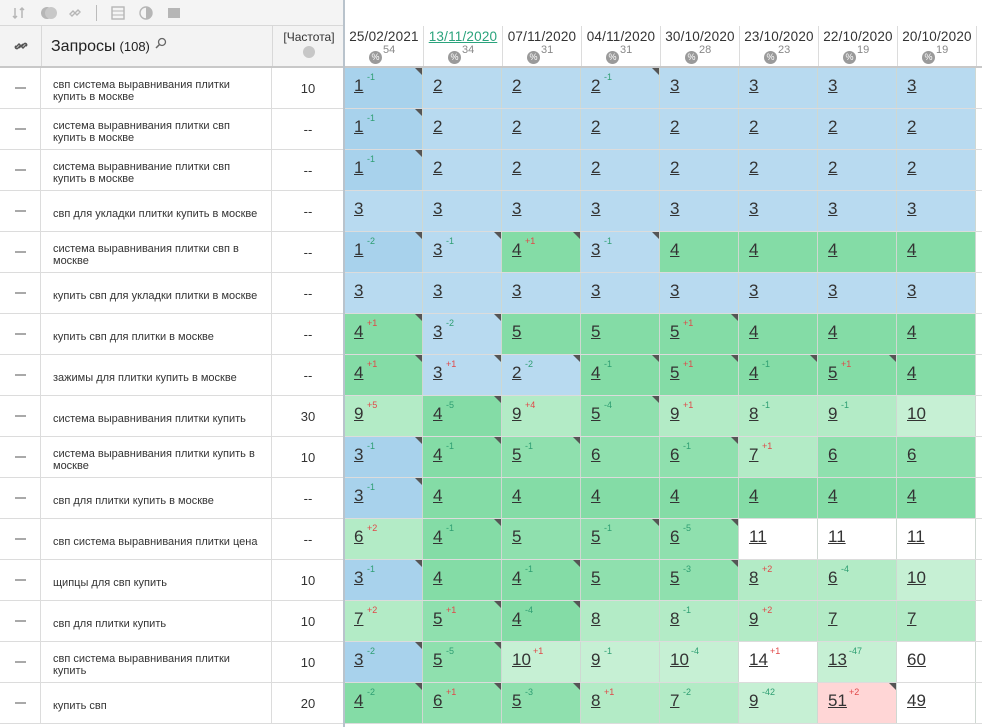 This screenshot has height=727, width=982. Describe the element at coordinates (700, 46) in the screenshot. I see `date-column-header: 30/10/2020% 28` at that location.